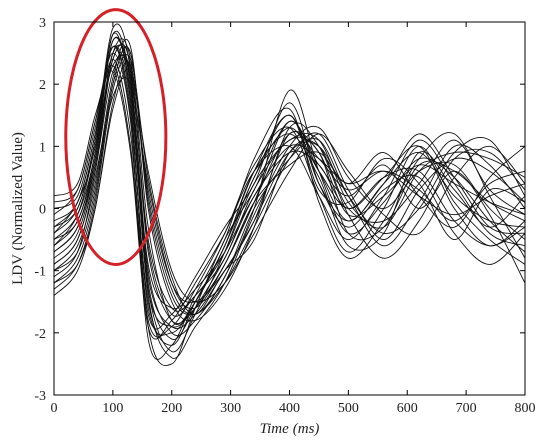 This screenshot has height=447, width=550. Describe the element at coordinates (18, 208) in the screenshot. I see `y-axis-title: LDV (Normalized Value)` at that location.